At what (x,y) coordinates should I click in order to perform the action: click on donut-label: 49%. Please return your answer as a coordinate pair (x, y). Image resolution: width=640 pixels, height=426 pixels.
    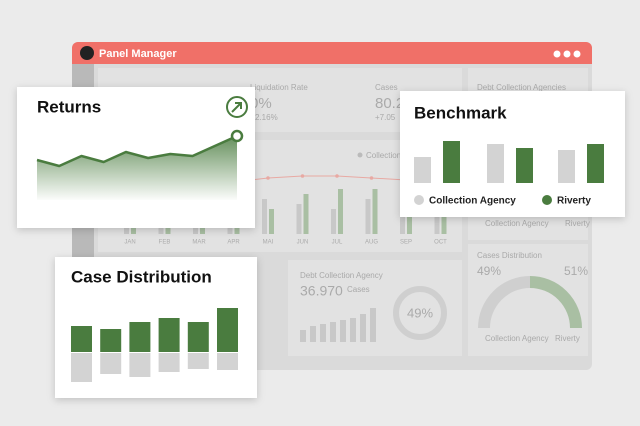
    Looking at the image, I should click on (420, 312).